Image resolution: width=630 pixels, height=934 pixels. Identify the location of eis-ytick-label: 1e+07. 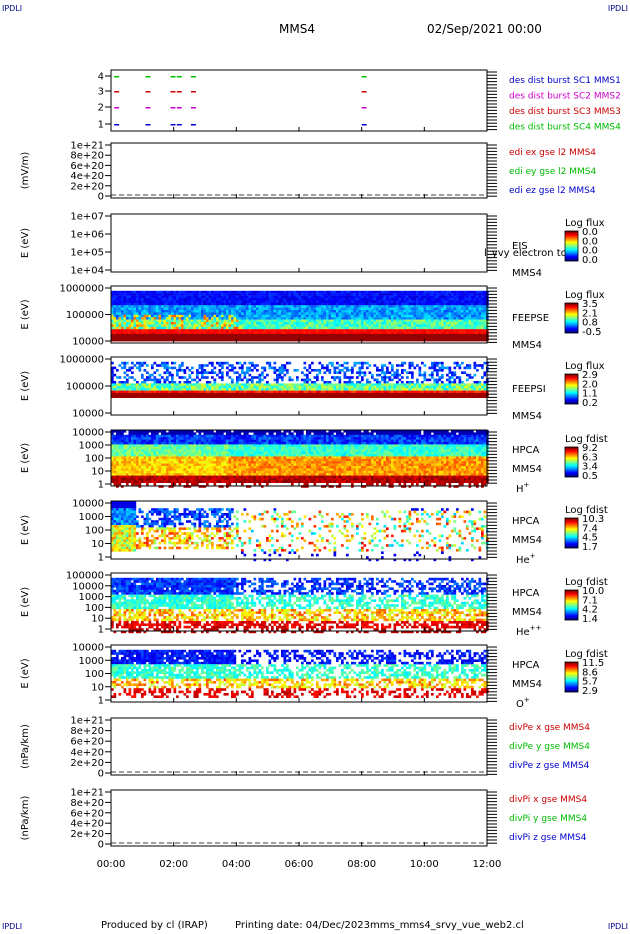
(87, 217).